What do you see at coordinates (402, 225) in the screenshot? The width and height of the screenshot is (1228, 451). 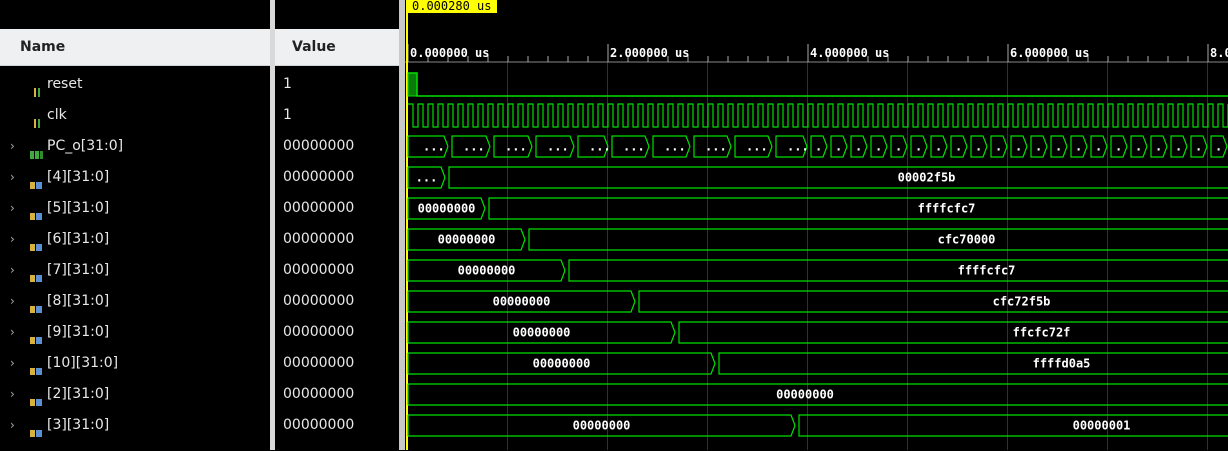 I see `wave-divider` at bounding box center [402, 225].